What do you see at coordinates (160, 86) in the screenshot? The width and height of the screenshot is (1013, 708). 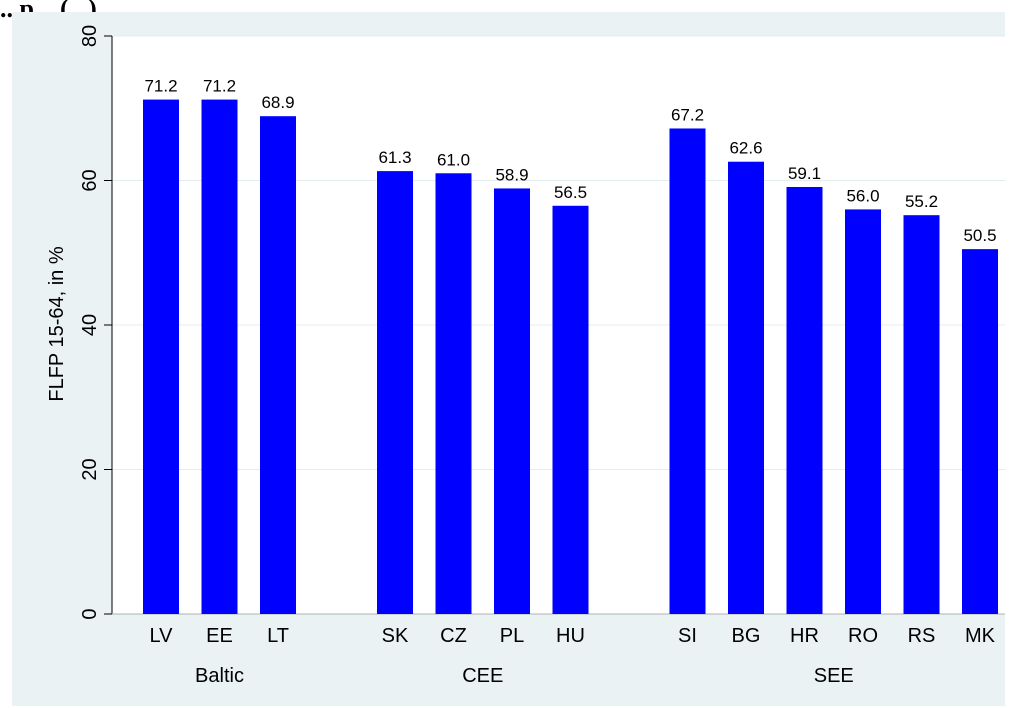 I see `data-label-lv: 71.2` at bounding box center [160, 86].